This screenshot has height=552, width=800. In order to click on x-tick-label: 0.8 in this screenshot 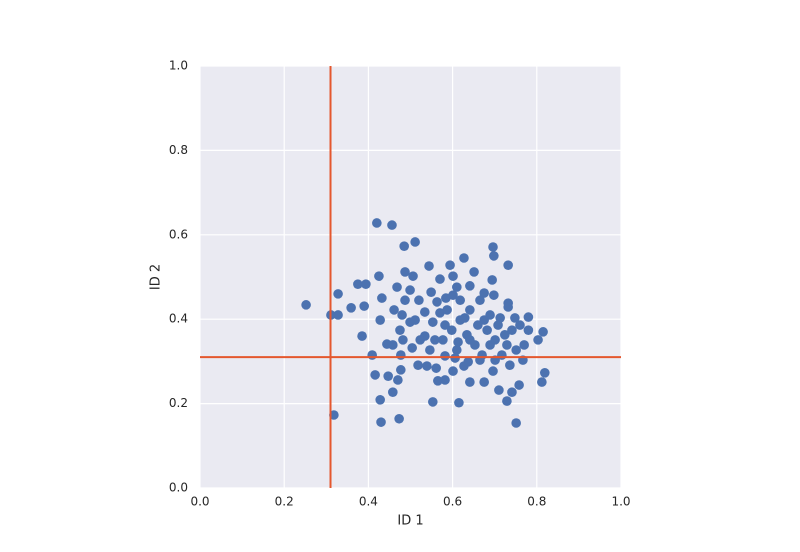, I will do `click(536, 502)`.